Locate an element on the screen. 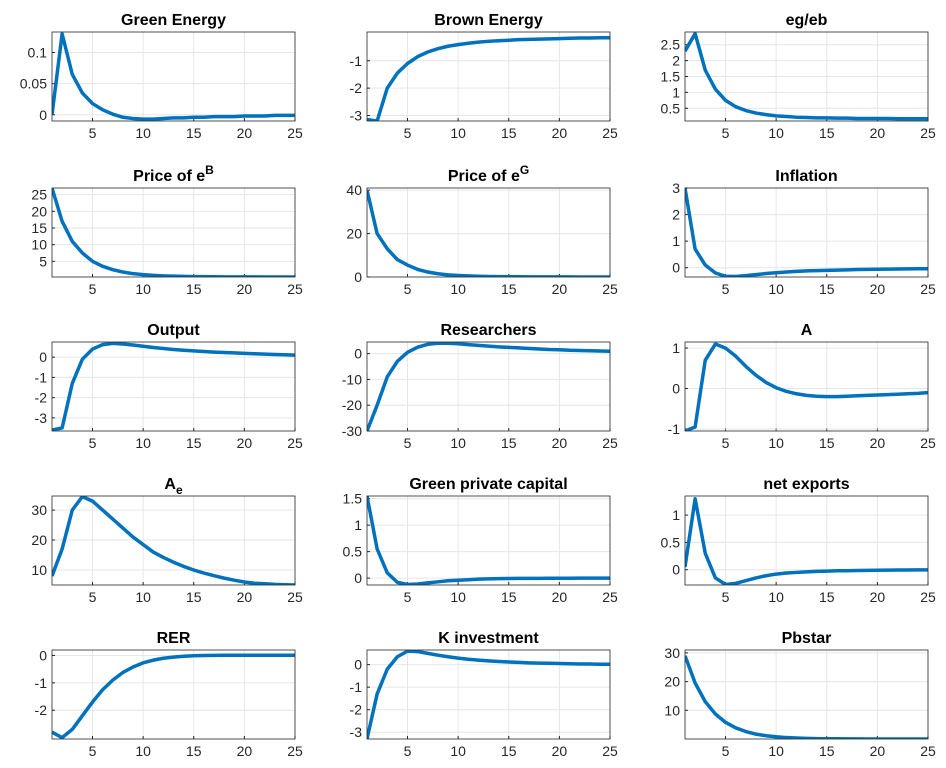 This screenshot has width=946, height=768. y-tick-label: 0.5 is located at coordinates (353, 552).